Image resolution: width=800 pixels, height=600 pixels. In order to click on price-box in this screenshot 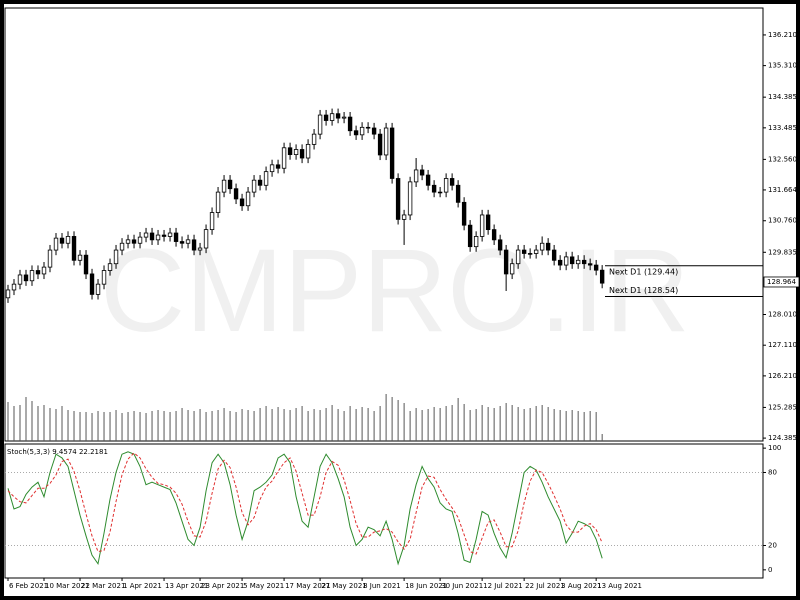, I will do `click(781, 282)`.